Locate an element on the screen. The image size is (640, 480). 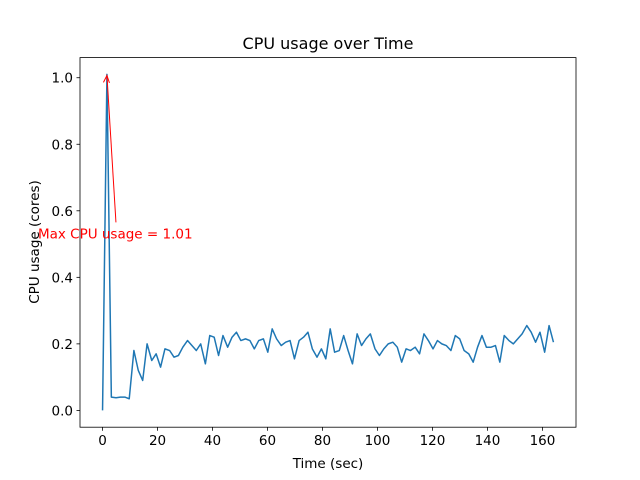
x-axis-label: Time (sec) is located at coordinates (328, 464).